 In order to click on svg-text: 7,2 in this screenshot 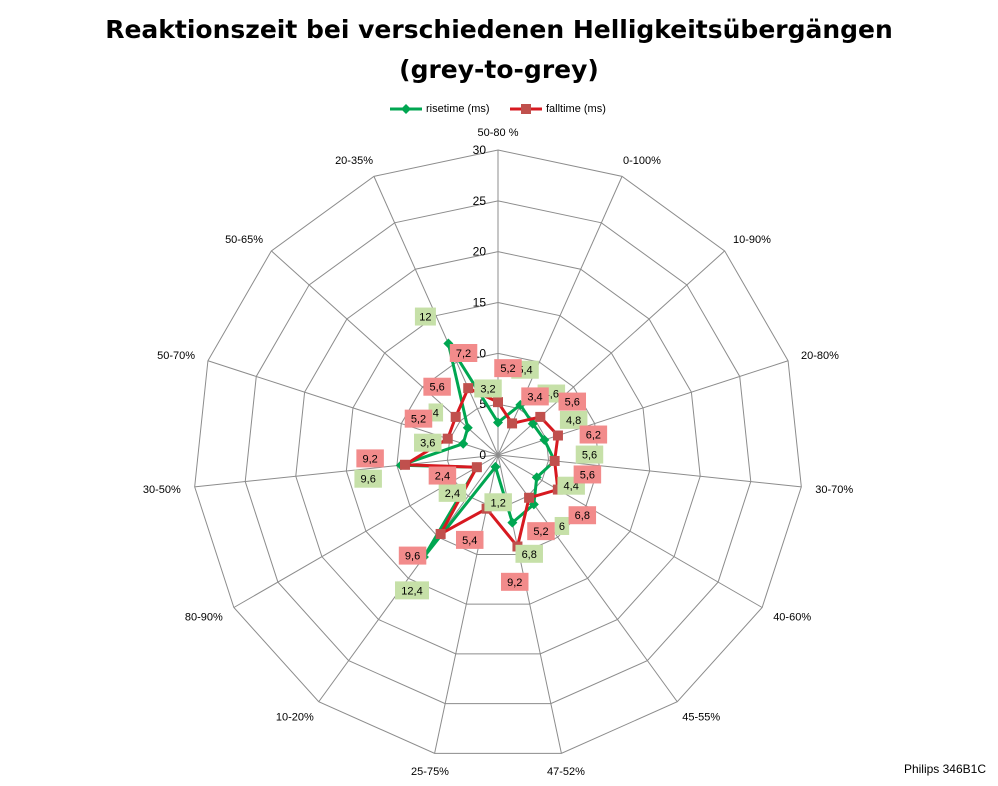, I will do `click(463, 354)`.